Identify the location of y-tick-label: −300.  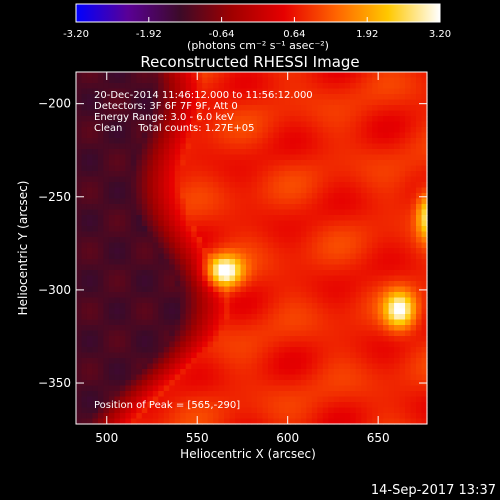
(54, 290).